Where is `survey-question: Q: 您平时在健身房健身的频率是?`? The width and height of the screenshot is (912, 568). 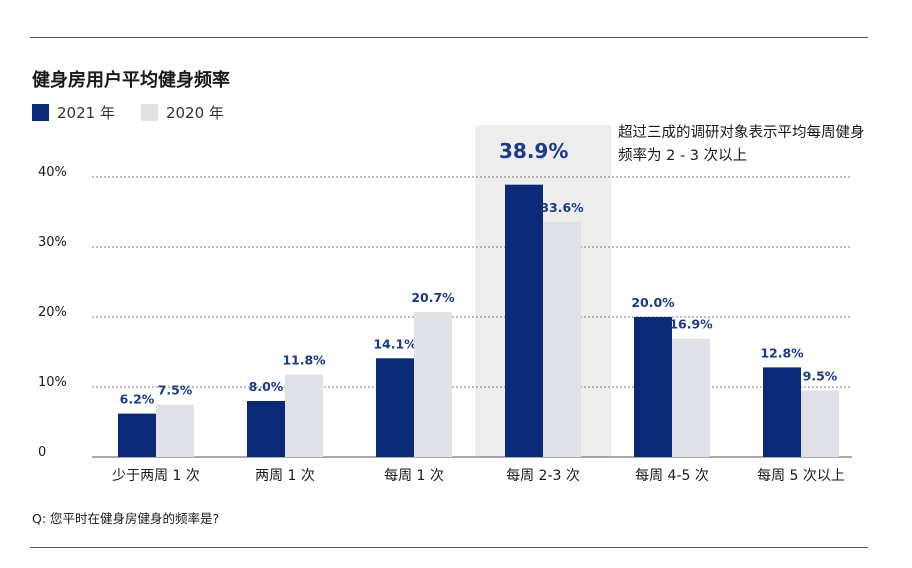
survey-question: Q: 您平时在健身房健身的频率是? is located at coordinates (126, 518).